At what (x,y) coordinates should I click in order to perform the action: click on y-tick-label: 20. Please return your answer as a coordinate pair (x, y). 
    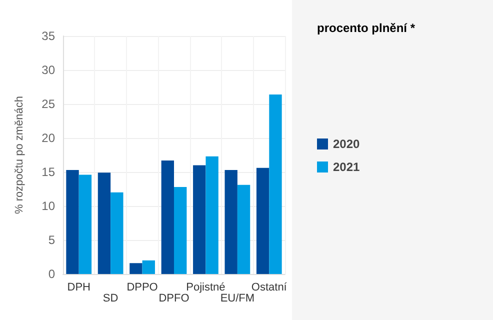
    Looking at the image, I should click on (49, 138).